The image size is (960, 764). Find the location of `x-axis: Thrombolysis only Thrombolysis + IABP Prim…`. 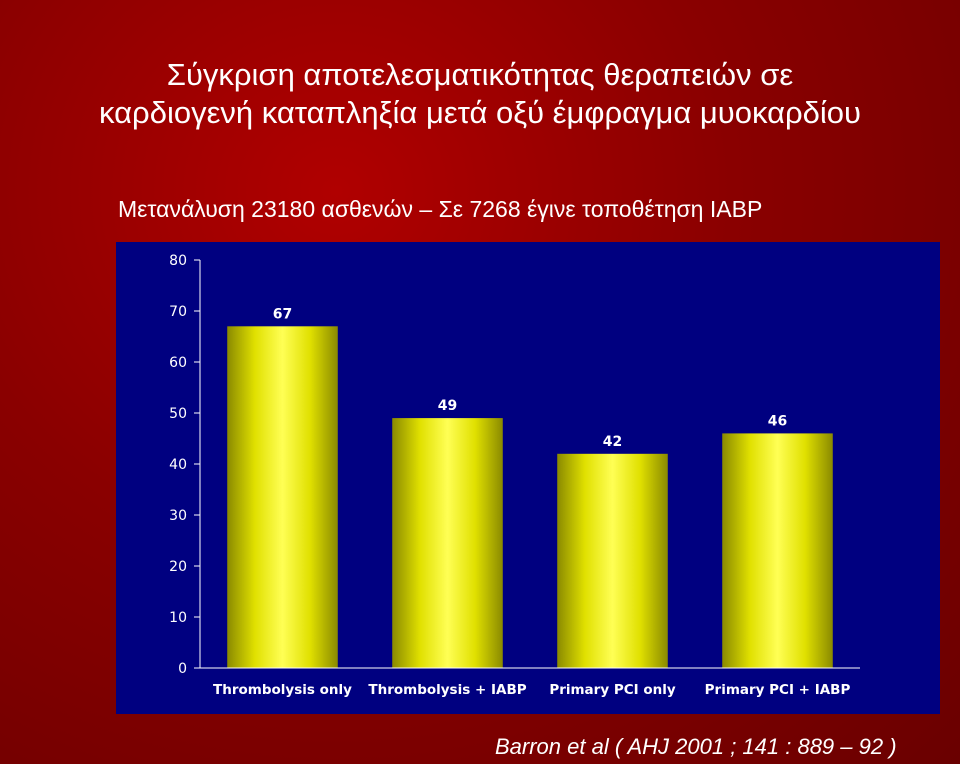

x-axis: Thrombolysis only Thrombolysis + IABP Prim… is located at coordinates (530, 682).